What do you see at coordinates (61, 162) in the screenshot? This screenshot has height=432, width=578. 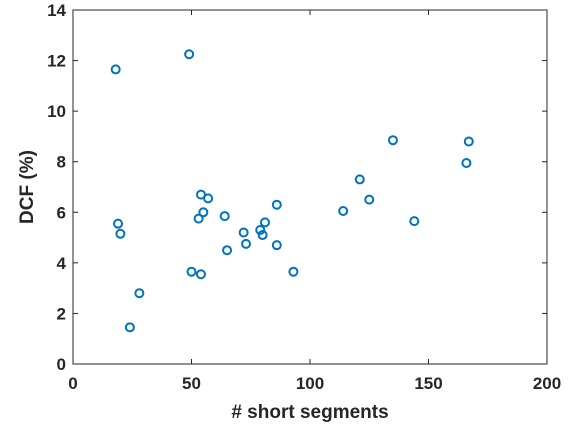 I see `y-tick-label: 8` at bounding box center [61, 162].